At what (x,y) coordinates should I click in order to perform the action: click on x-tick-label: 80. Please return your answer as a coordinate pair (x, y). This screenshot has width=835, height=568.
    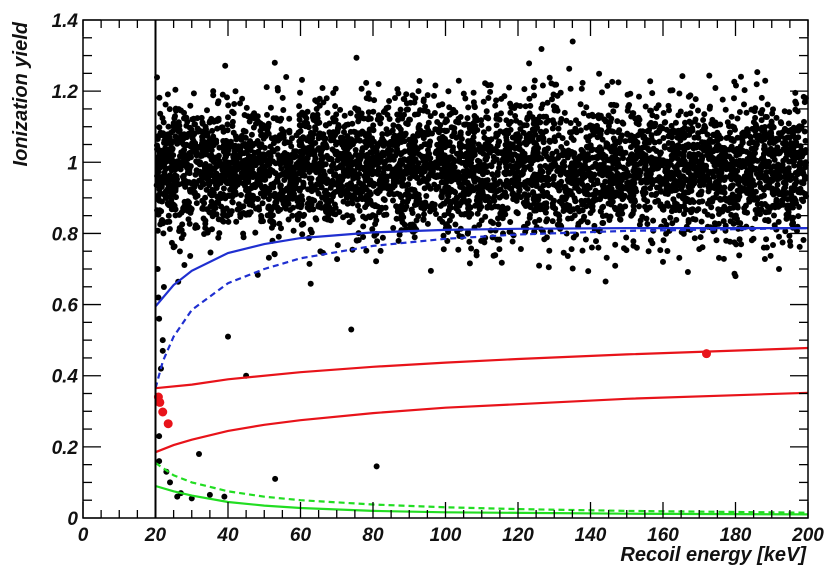
    Looking at the image, I should click on (373, 535).